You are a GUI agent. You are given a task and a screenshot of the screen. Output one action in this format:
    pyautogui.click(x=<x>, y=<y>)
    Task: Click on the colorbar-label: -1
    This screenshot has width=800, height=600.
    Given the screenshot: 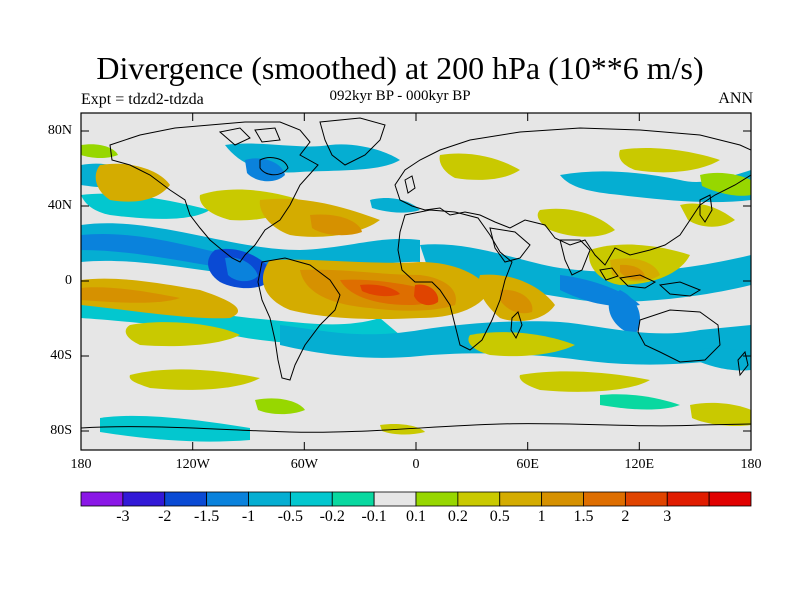 What is the action you would take?
    pyautogui.click(x=248, y=516)
    